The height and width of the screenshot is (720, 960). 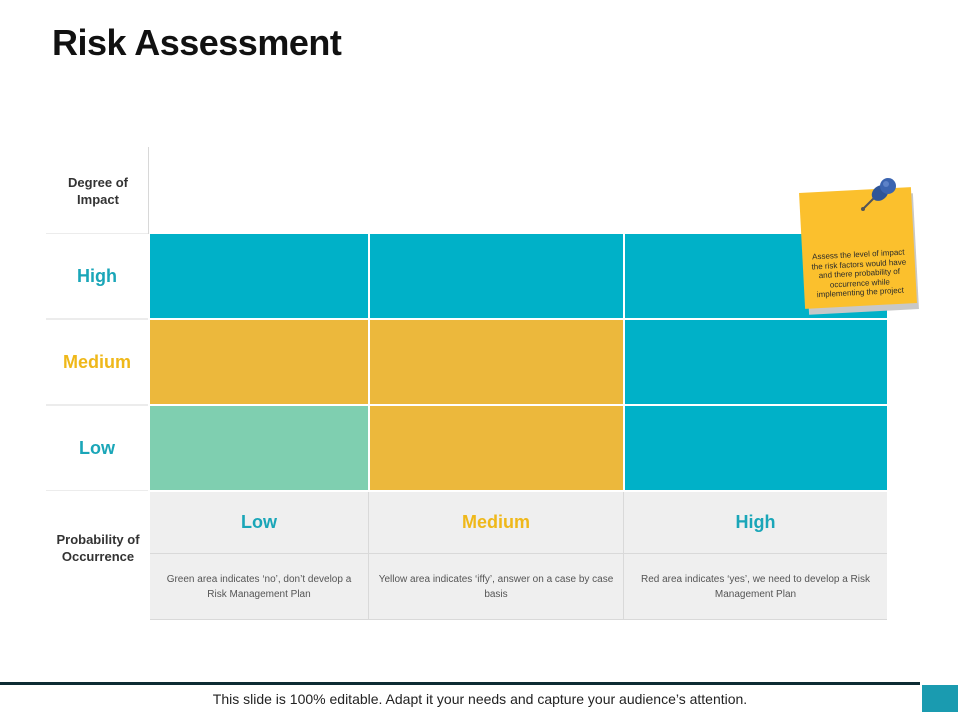 I want to click on divider, so click(x=148, y=190).